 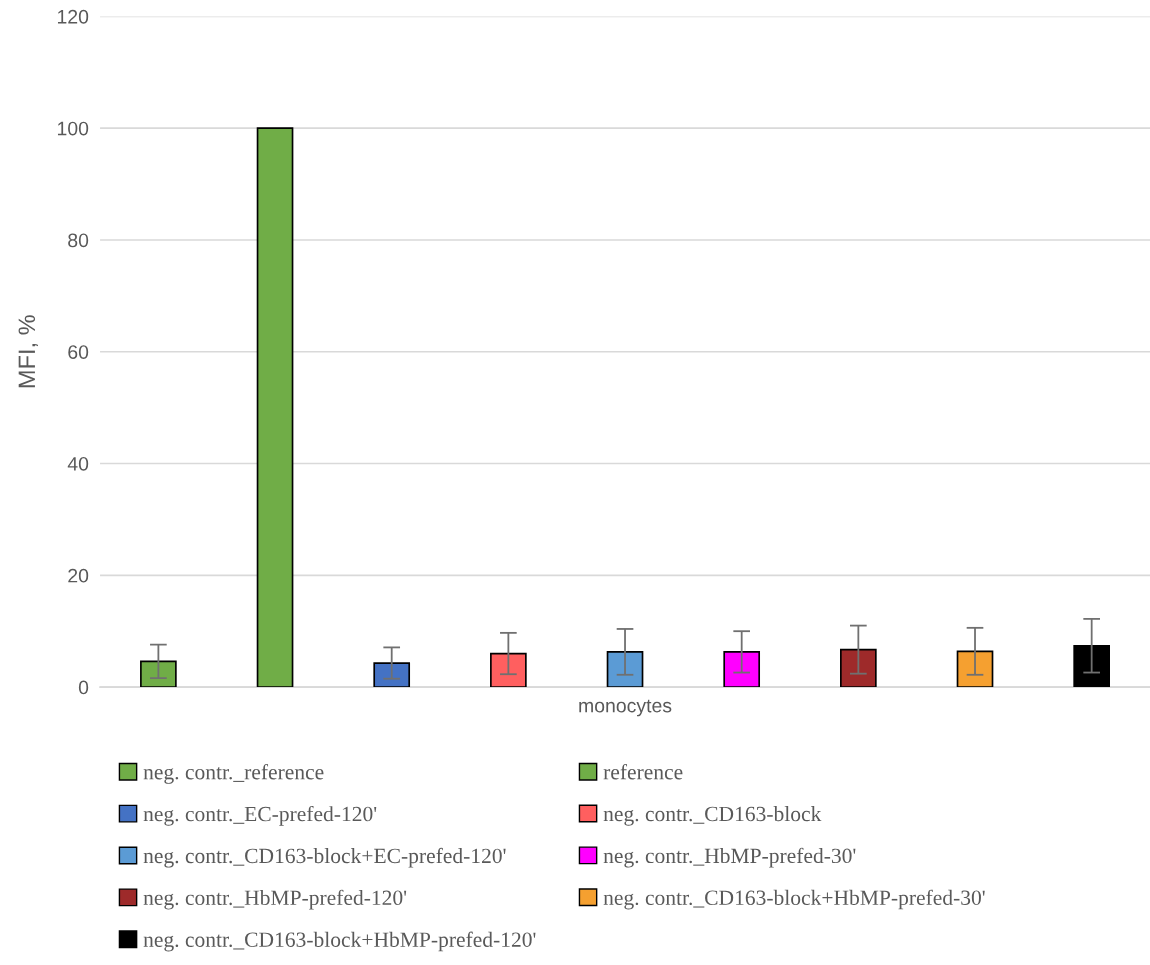 I want to click on y-tick-label: 60, so click(x=78, y=352).